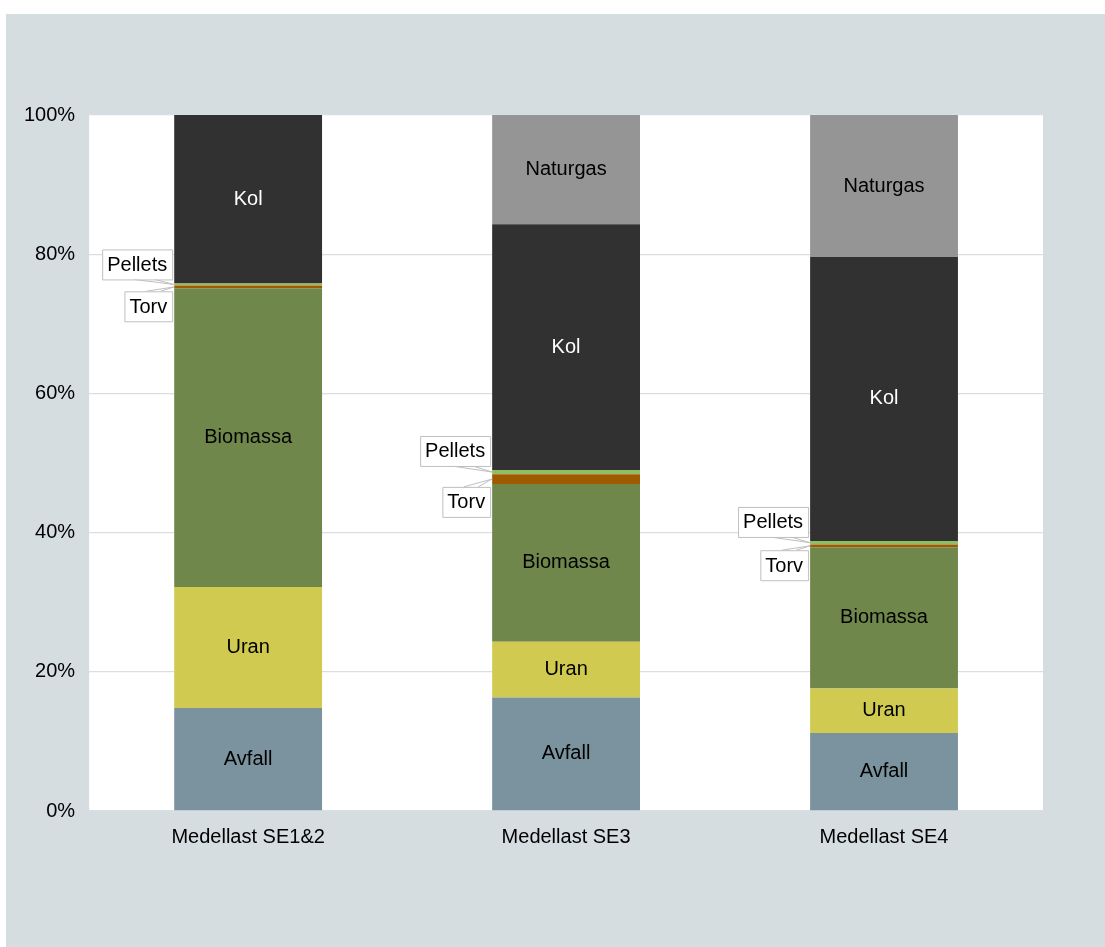 This screenshot has height=947, width=1105. I want to click on y-tick-label: 80%, so click(55, 252).